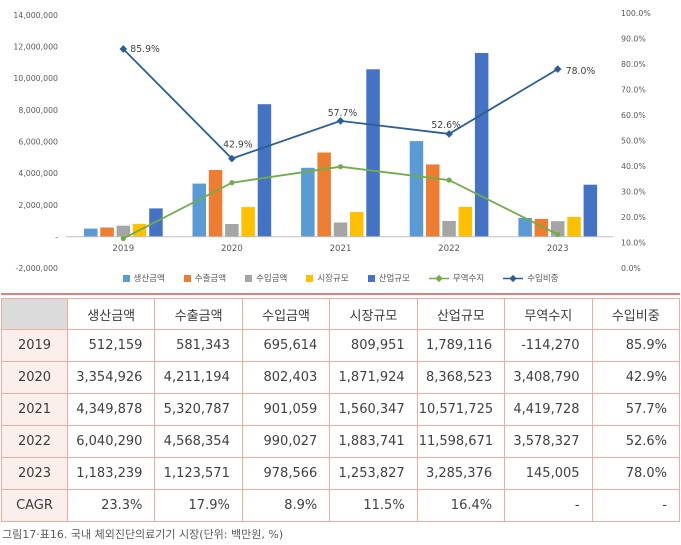 This screenshot has width=681, height=545. I want to click on right-axis-tick: 70.0%, so click(633, 89).